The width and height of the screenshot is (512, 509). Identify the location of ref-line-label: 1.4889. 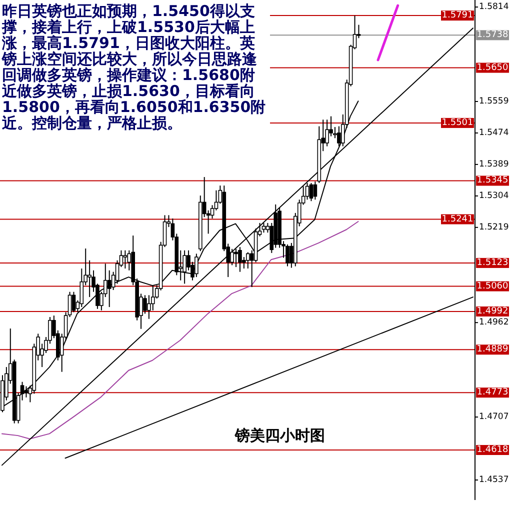
(492, 349).